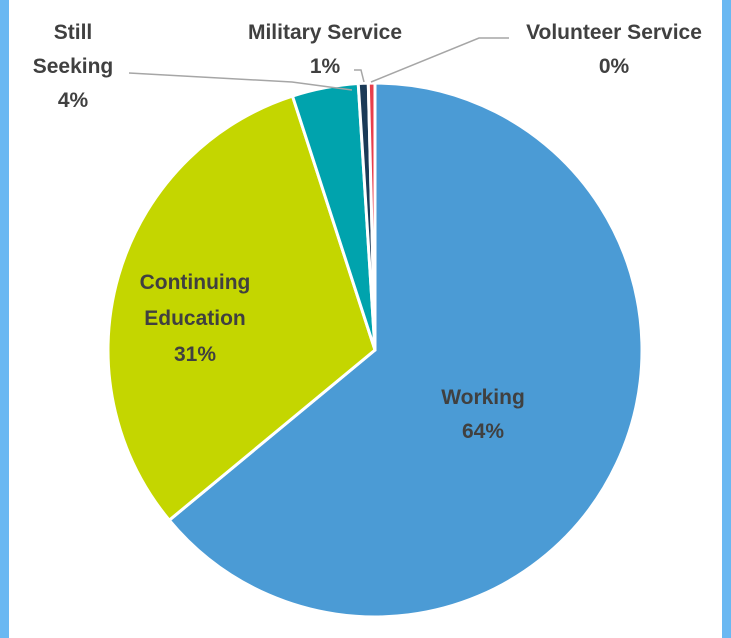  I want to click on leader-line-military-service, so click(359, 76).